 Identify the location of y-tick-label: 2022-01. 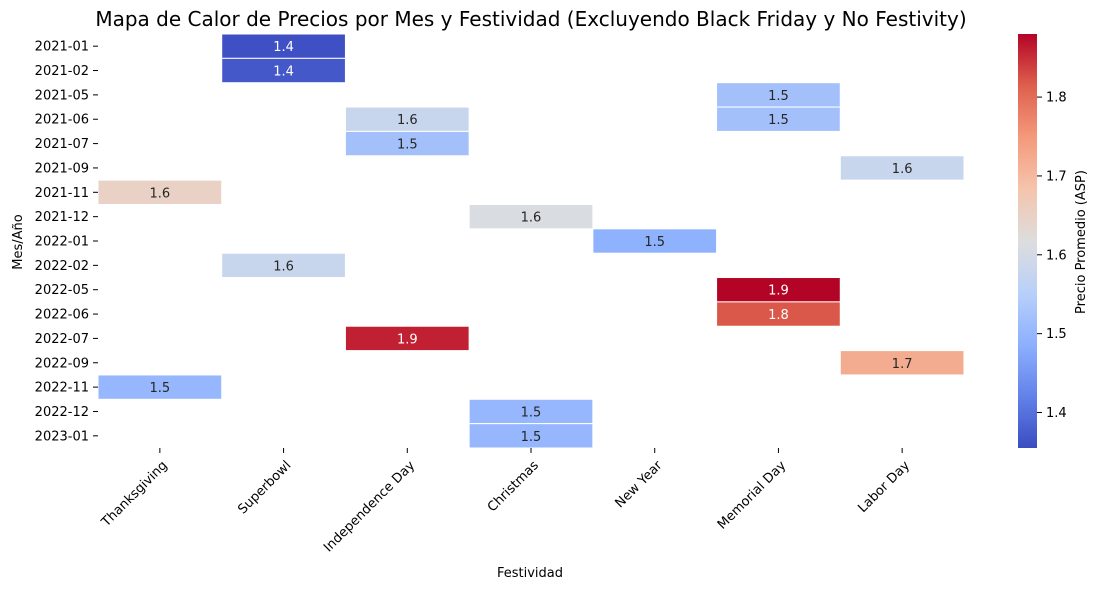
(62, 242).